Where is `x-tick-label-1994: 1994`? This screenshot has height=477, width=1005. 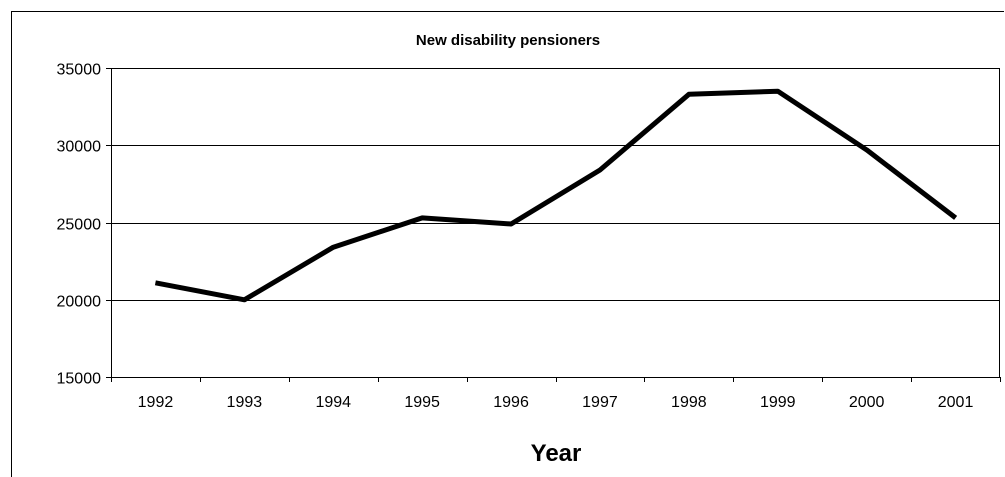
x-tick-label-1994: 1994 is located at coordinates (333, 402).